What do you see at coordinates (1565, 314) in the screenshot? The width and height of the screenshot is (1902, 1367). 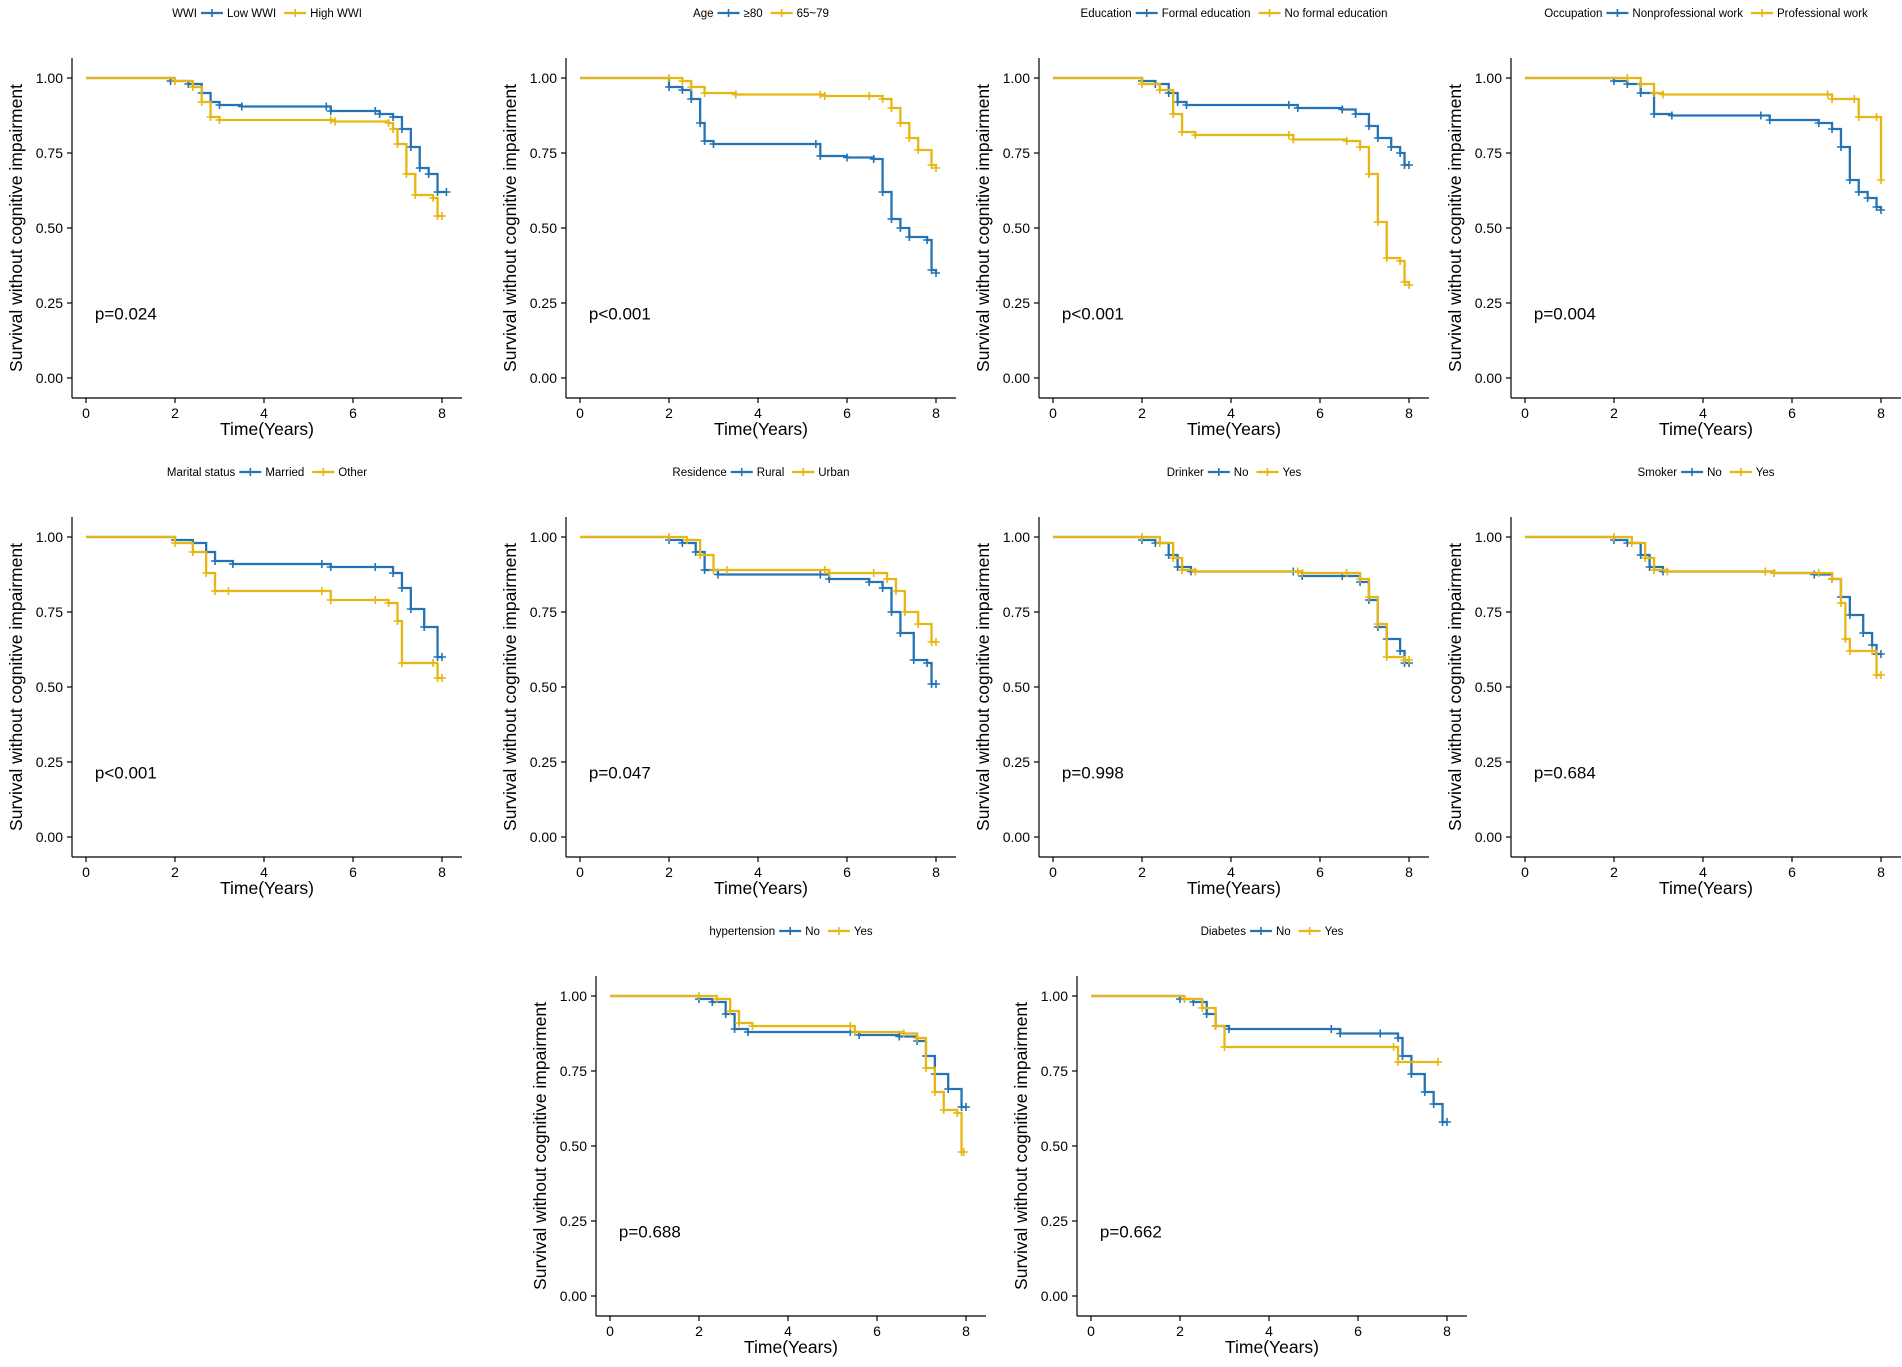 I see `p-value-label: p=0.004` at bounding box center [1565, 314].